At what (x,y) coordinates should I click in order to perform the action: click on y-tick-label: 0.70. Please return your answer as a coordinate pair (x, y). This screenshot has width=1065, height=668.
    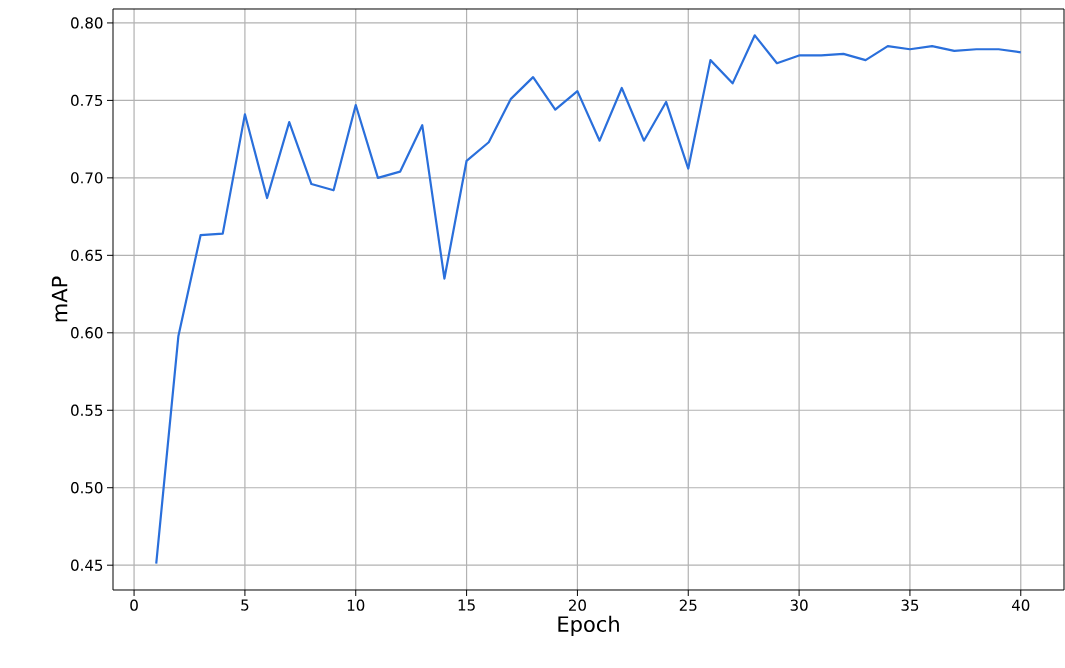
    Looking at the image, I should click on (87, 178).